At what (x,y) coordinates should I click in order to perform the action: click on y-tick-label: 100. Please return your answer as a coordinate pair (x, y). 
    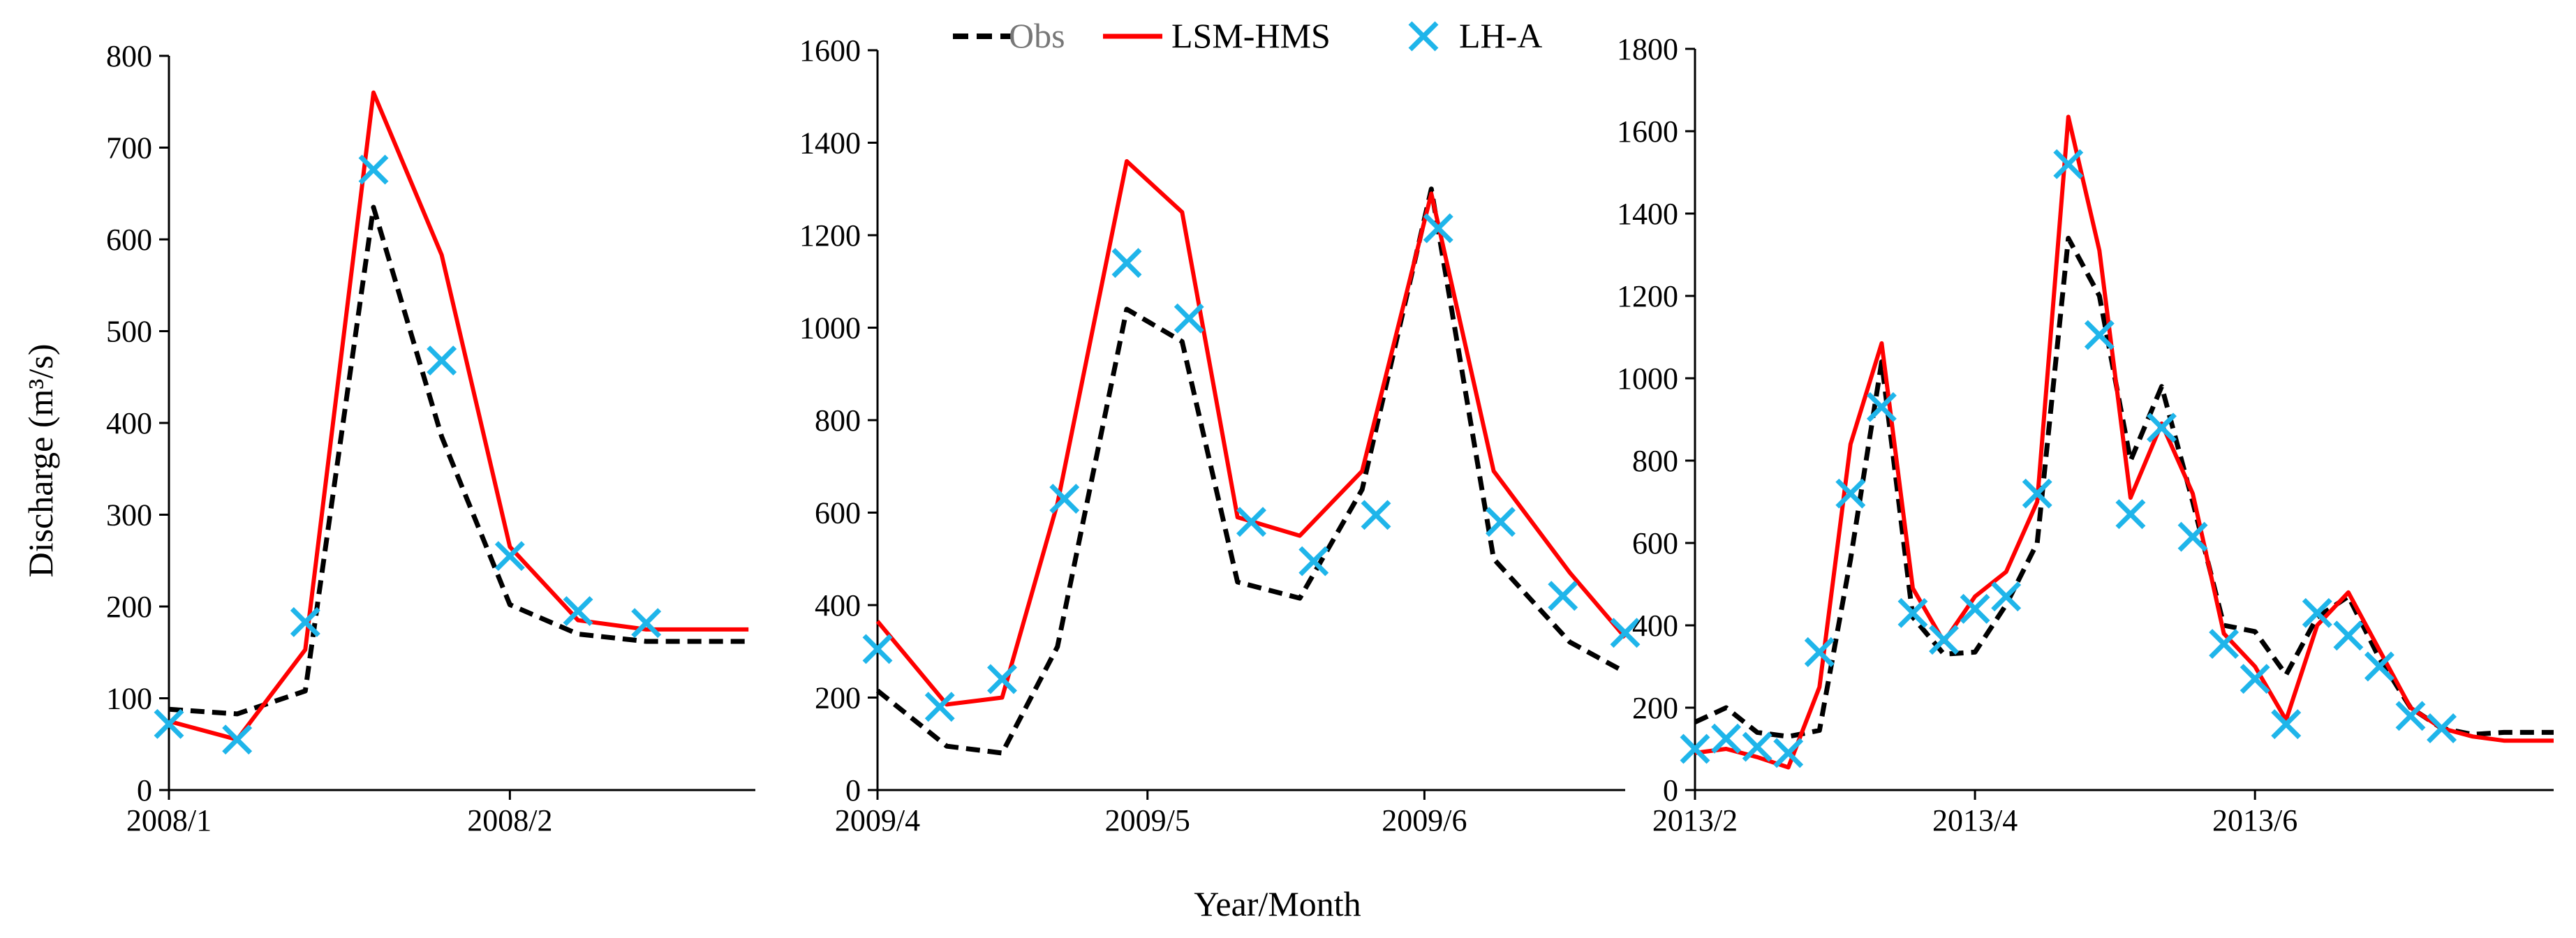
    Looking at the image, I should click on (129, 699).